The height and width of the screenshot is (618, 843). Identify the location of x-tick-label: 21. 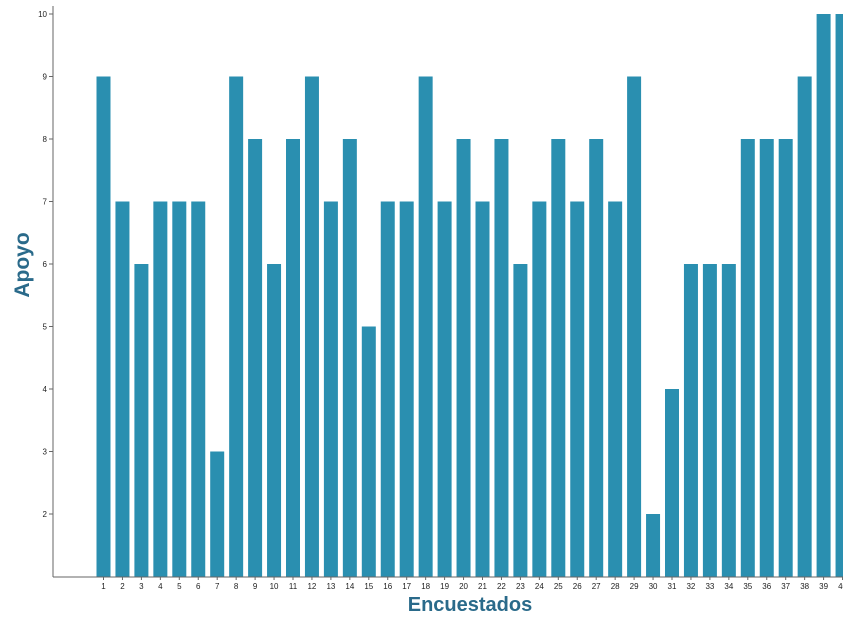
(482, 586).